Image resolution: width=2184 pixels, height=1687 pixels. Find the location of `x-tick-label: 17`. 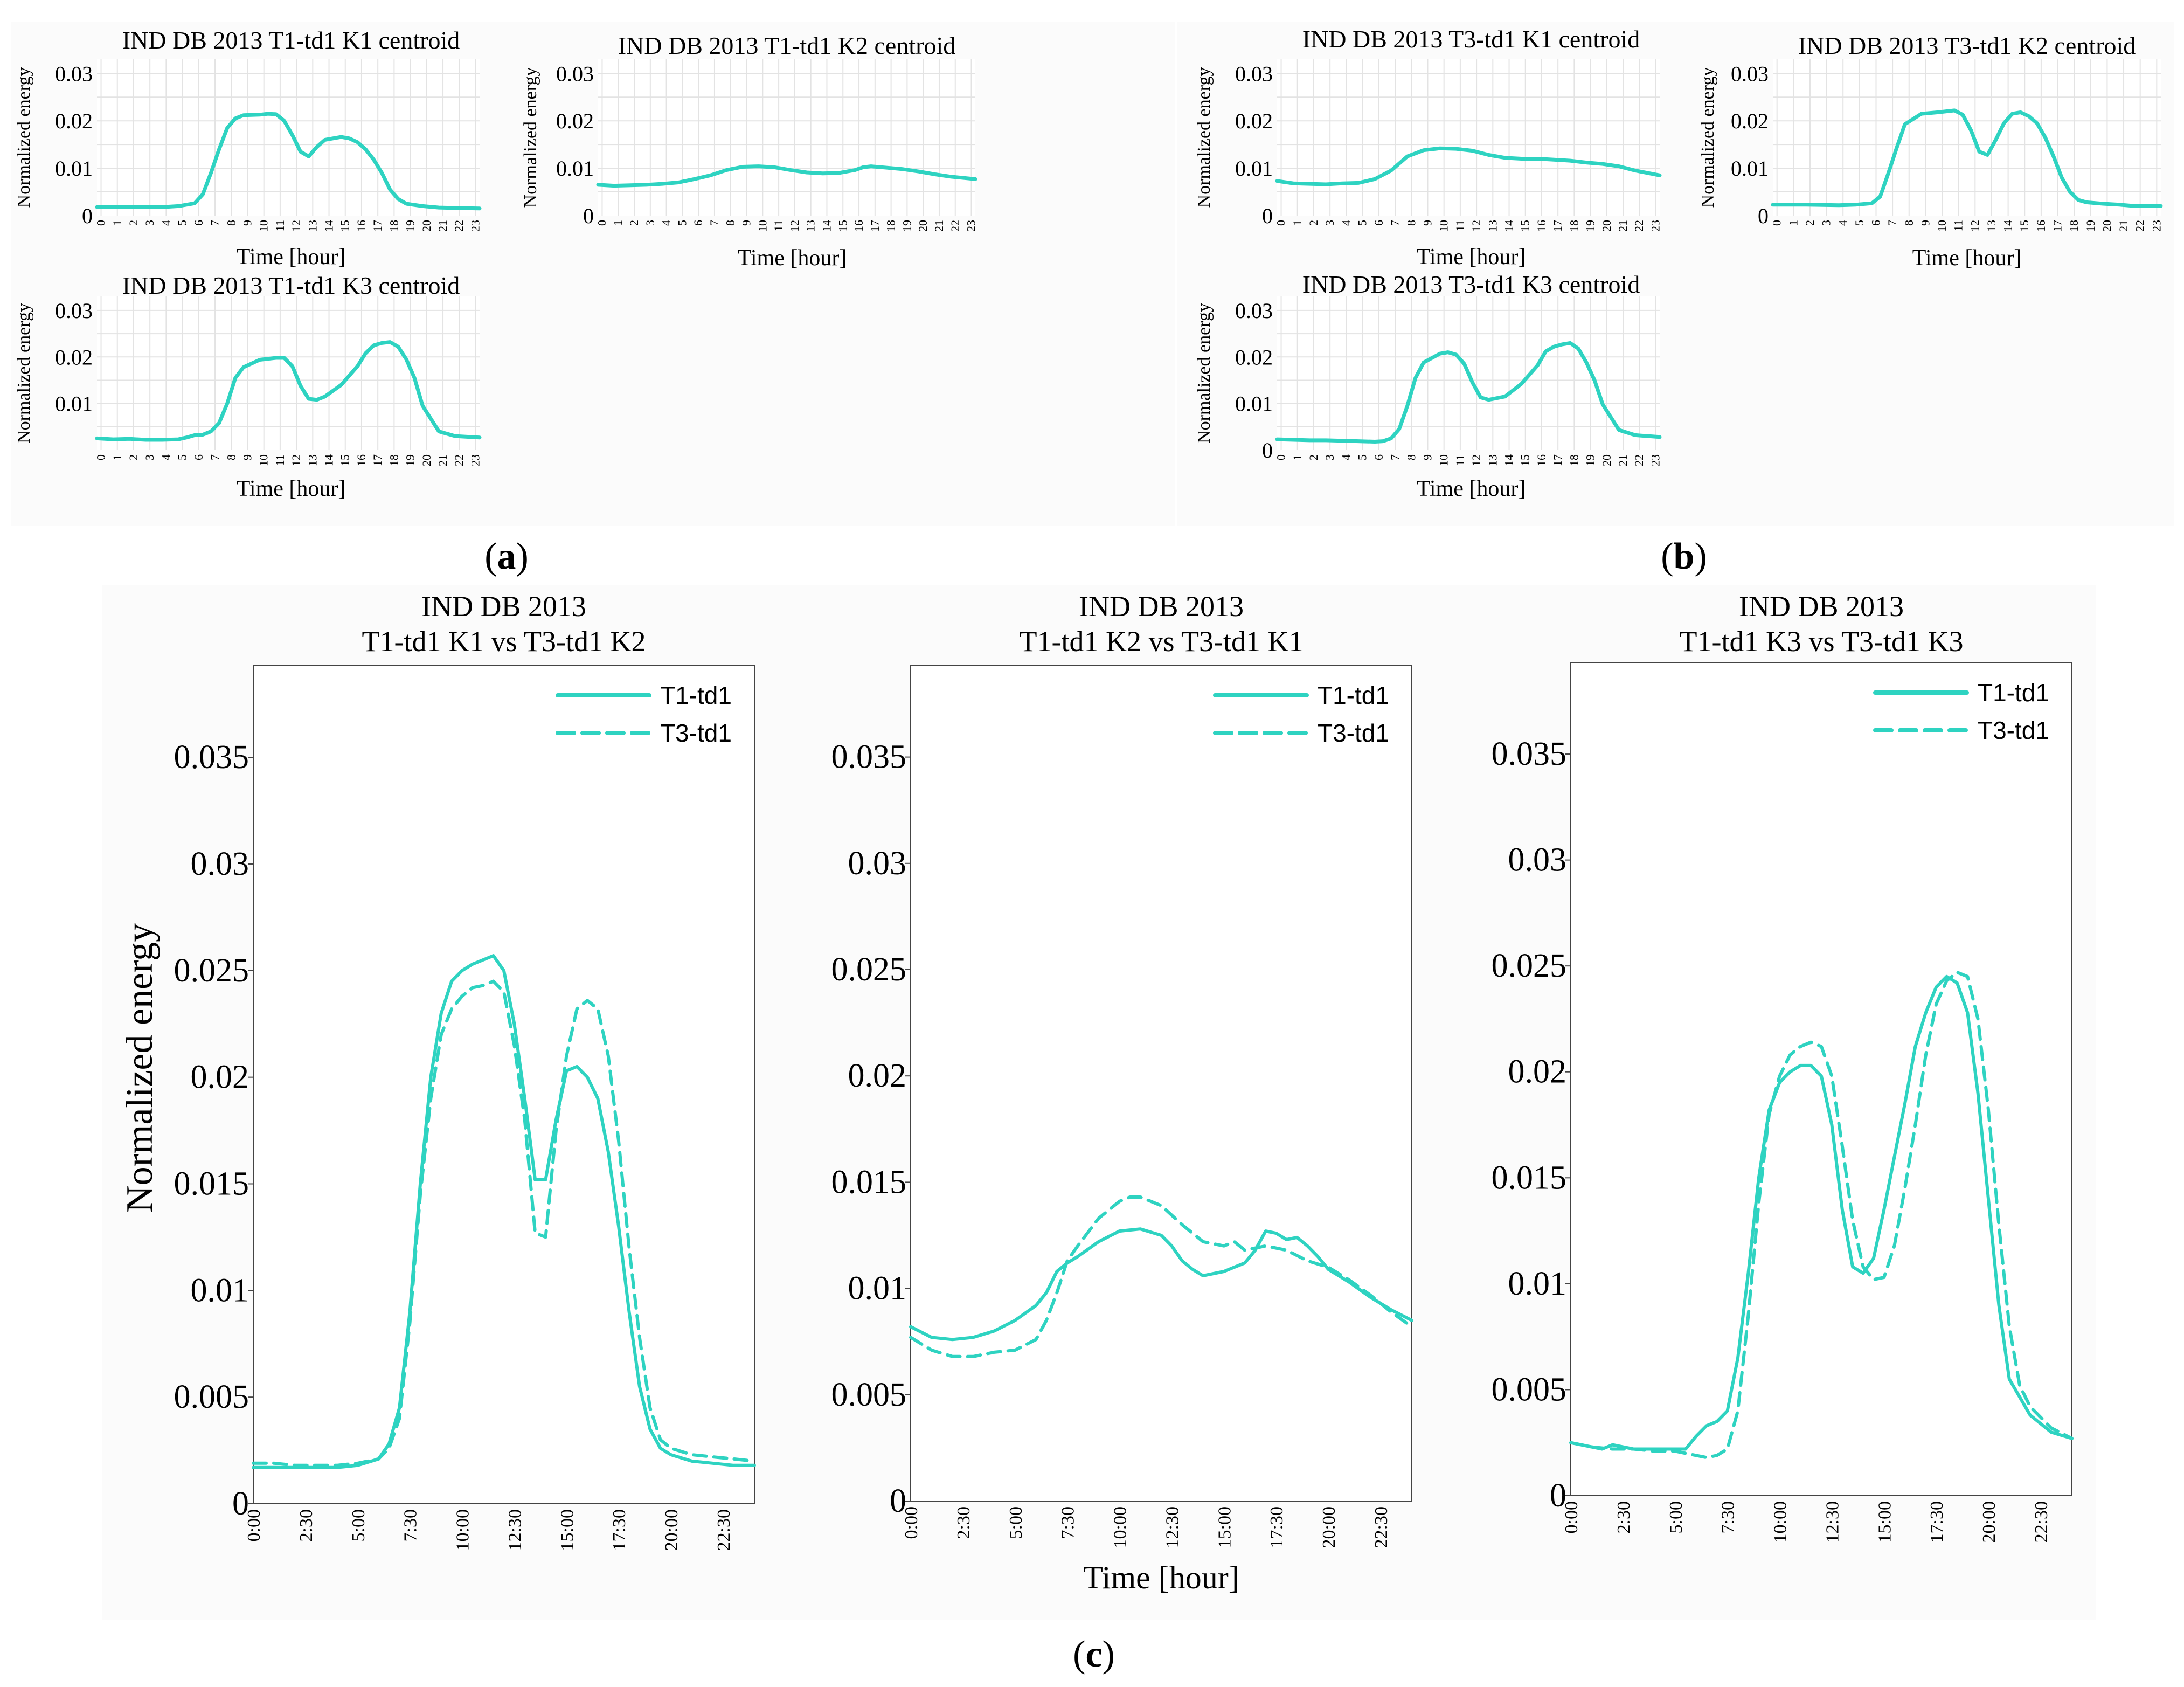

x-tick-label: 17 is located at coordinates (875, 226).